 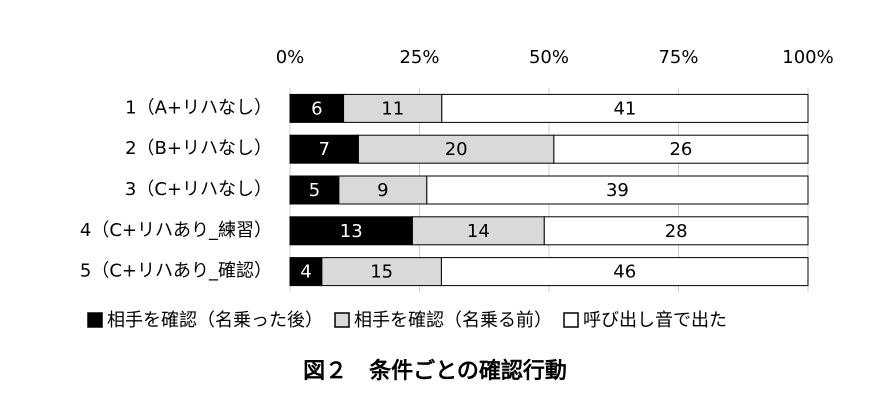 What do you see at coordinates (419, 57) in the screenshot?
I see `x-tick-label: 25%` at bounding box center [419, 57].